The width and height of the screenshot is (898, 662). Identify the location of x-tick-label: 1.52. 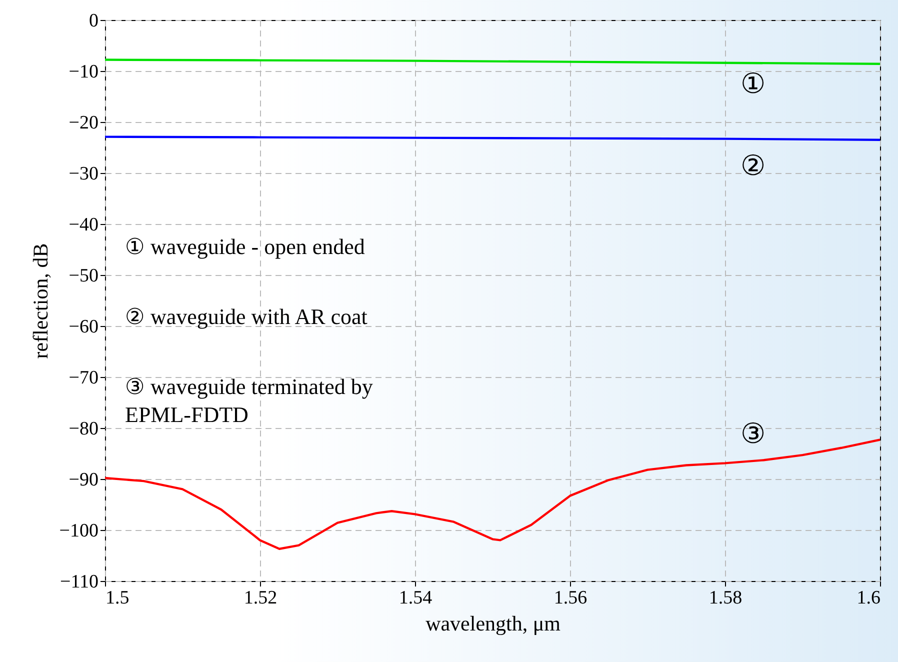
(261, 598).